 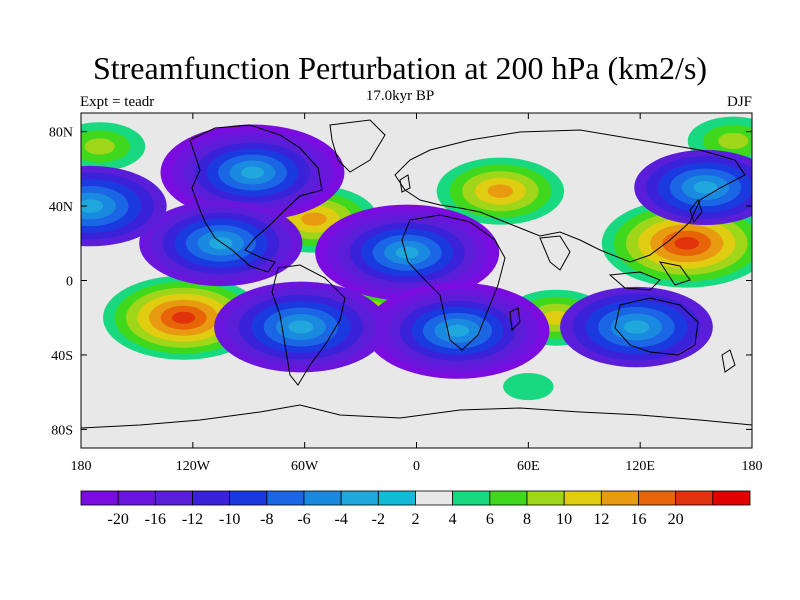 I want to click on colorbar-label: -2, so click(x=378, y=519).